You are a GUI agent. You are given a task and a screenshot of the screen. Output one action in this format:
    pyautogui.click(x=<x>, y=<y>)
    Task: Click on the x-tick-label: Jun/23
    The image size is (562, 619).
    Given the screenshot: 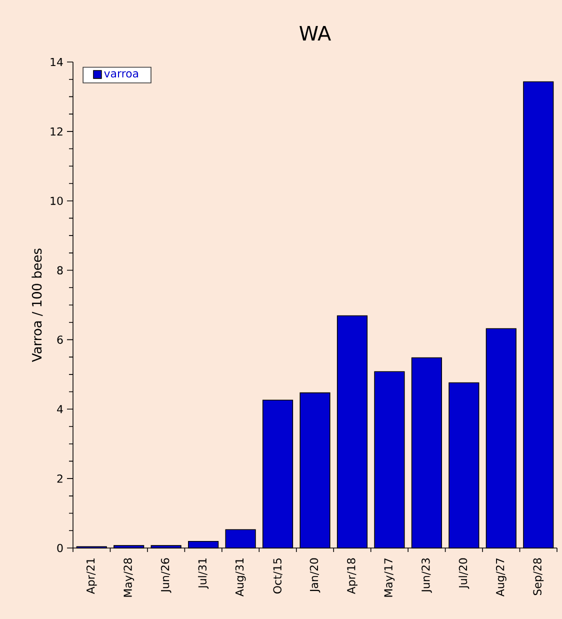 What is the action you would take?
    pyautogui.click(x=427, y=575)
    